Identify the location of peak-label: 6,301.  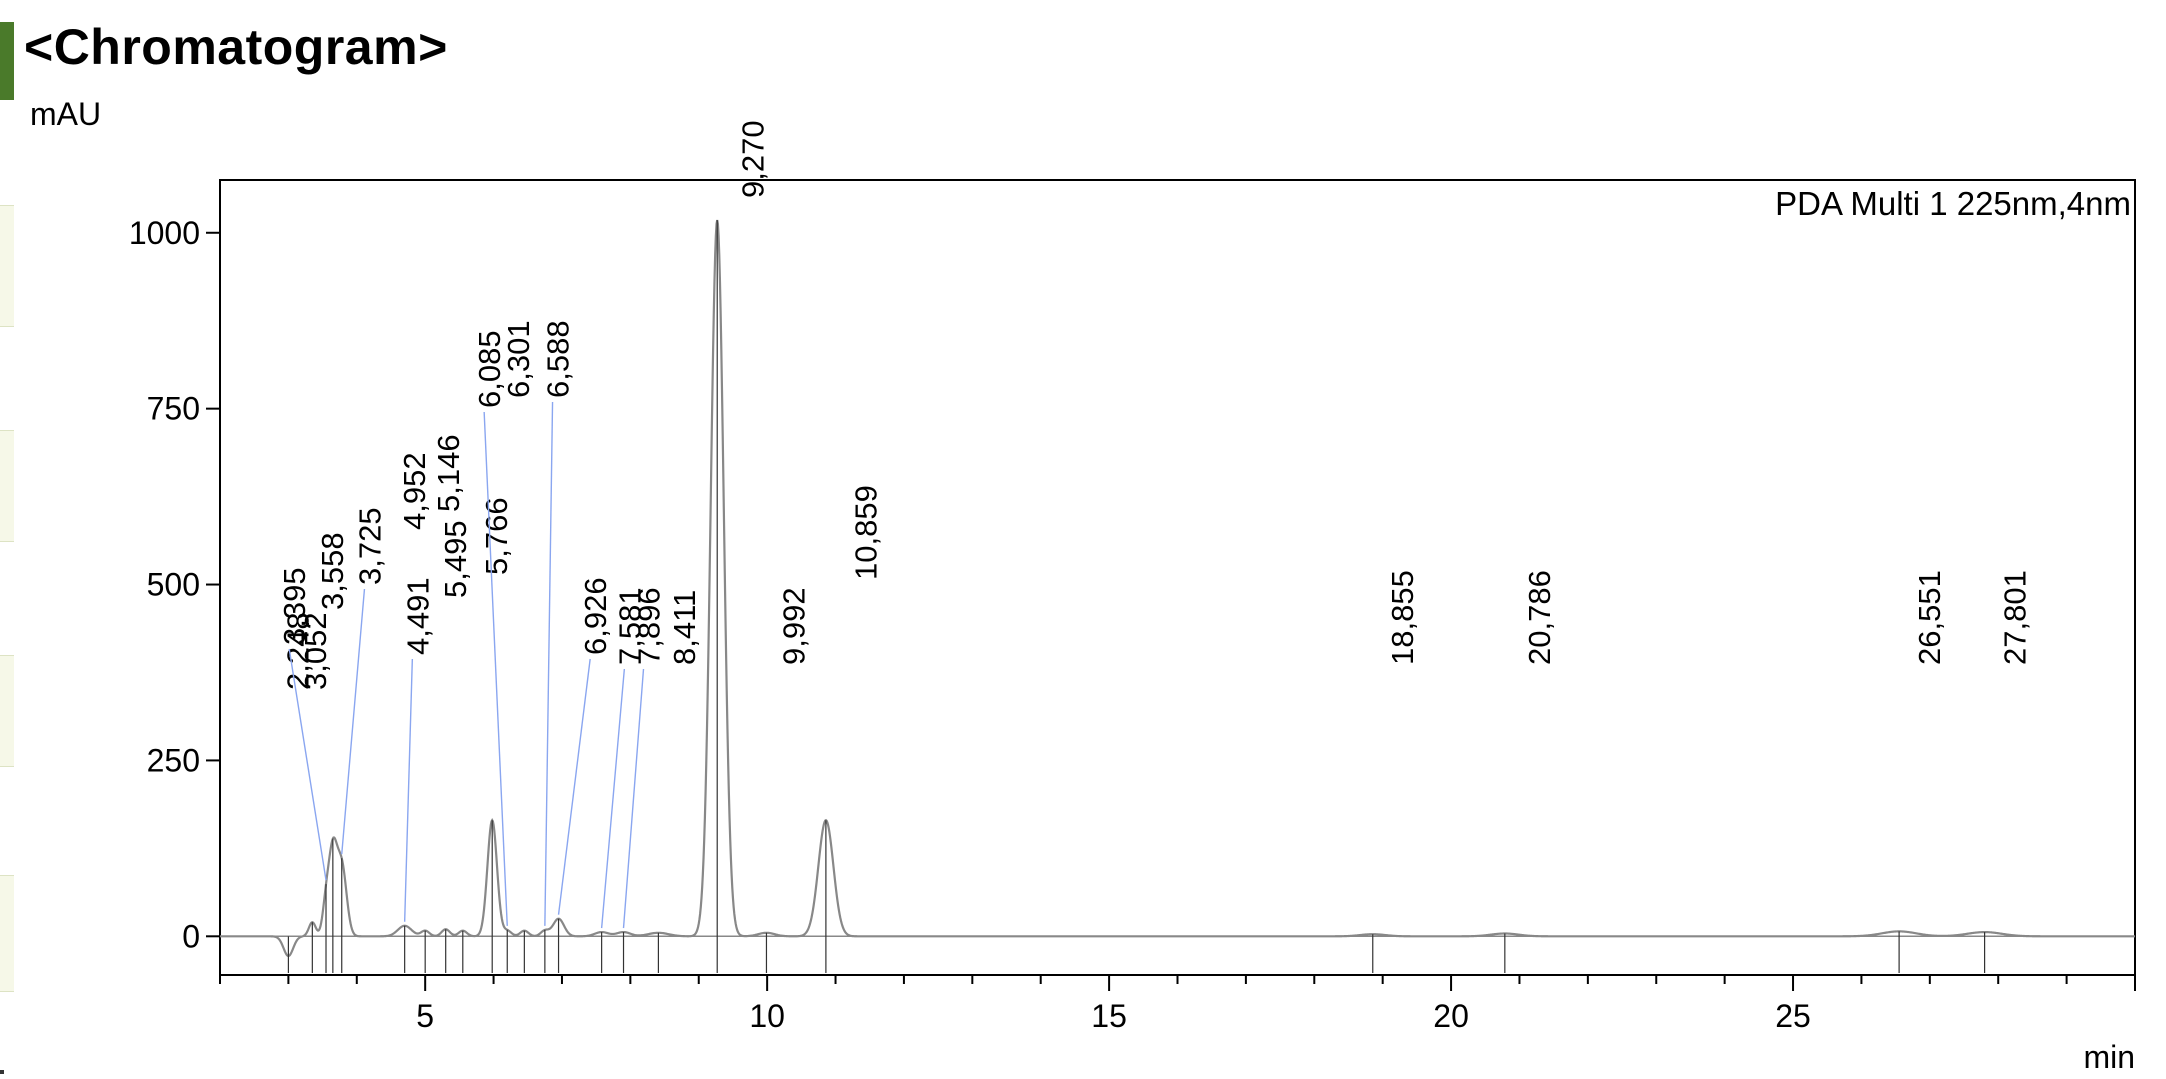
(518, 359).